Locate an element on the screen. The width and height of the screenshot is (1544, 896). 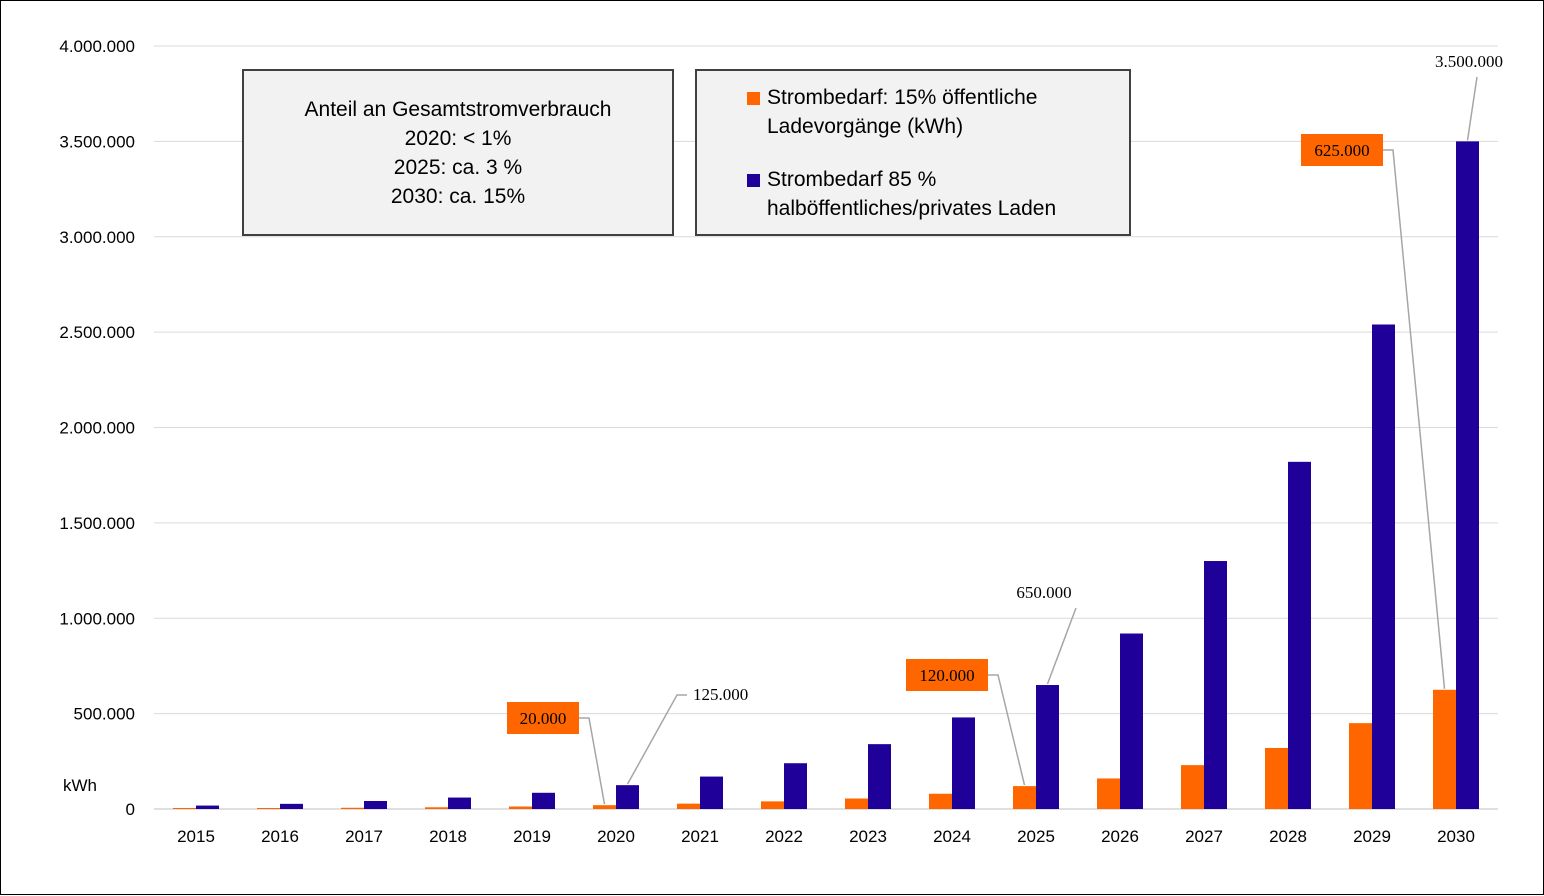
x-tick-label: 2016 is located at coordinates (280, 836).